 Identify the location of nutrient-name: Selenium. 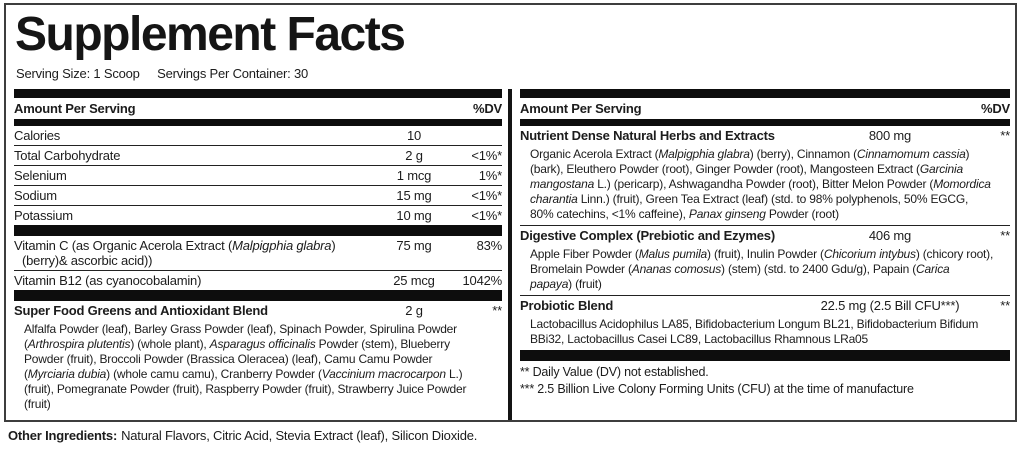
(40, 176).